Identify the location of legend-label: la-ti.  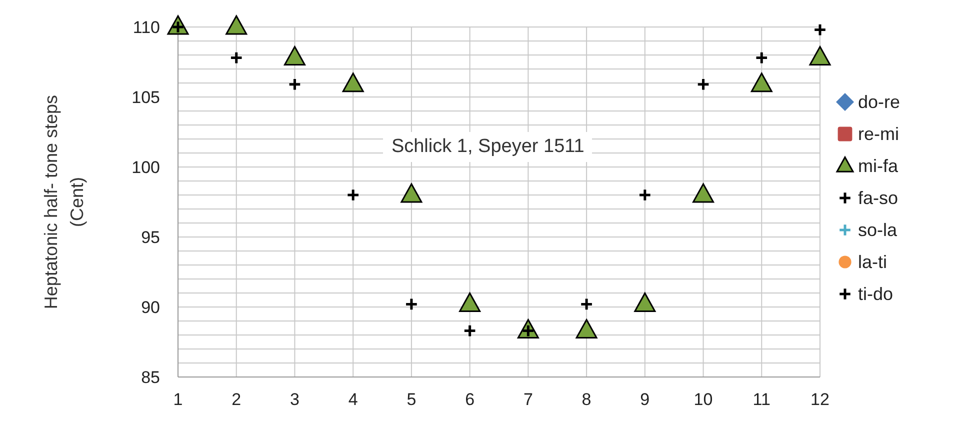
(873, 262).